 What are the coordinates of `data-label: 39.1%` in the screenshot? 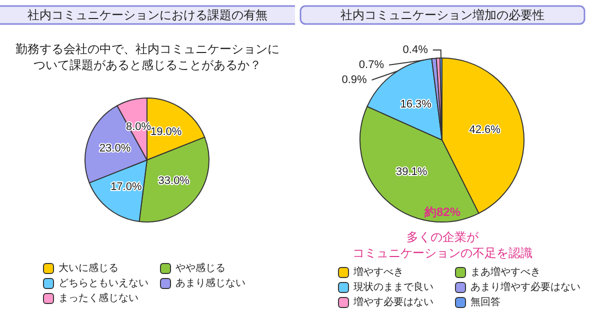 It's located at (412, 172).